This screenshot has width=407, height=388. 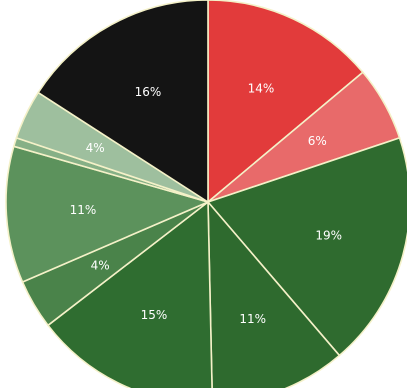 I want to click on slice-label-6: 4%, so click(x=100, y=266).